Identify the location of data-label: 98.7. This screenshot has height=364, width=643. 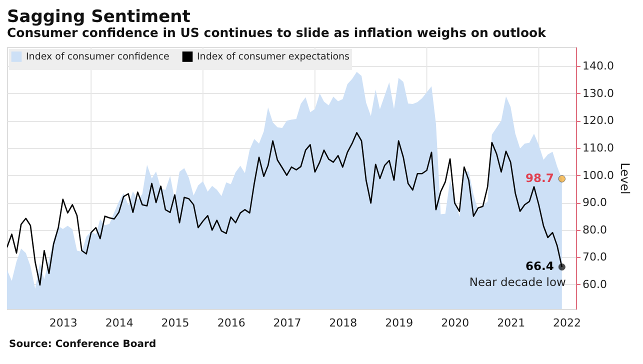
(540, 177).